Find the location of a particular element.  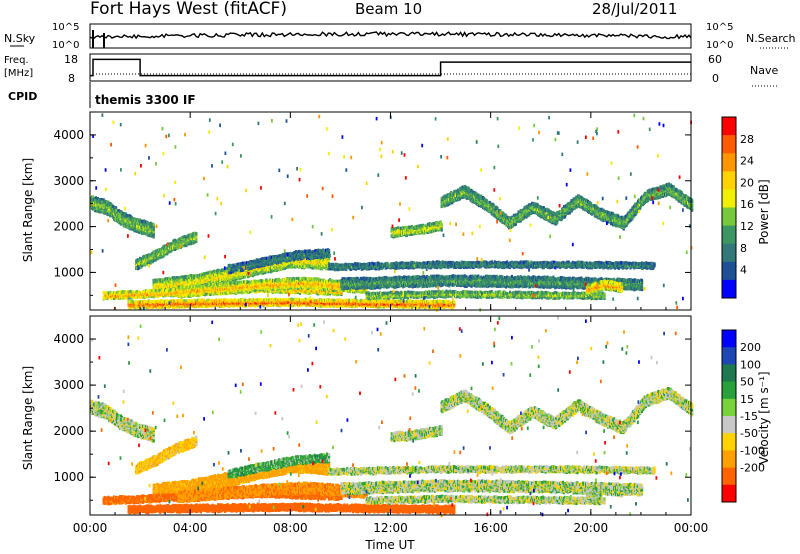

freq-line is located at coordinates (390, 67).